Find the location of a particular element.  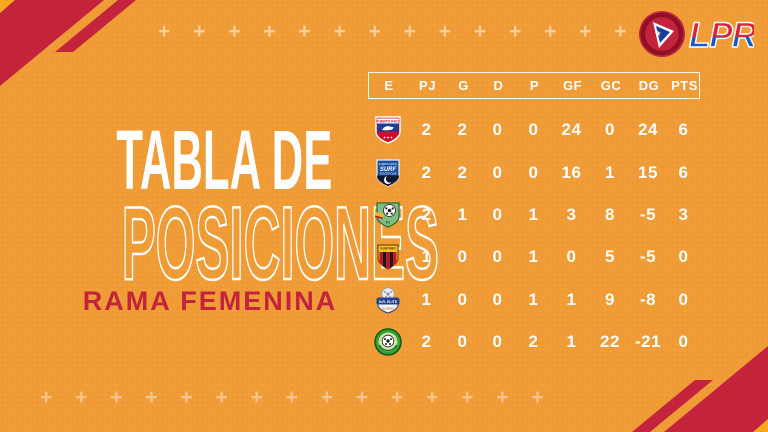

lpr-wordmark: LPR is located at coordinates (721, 35).